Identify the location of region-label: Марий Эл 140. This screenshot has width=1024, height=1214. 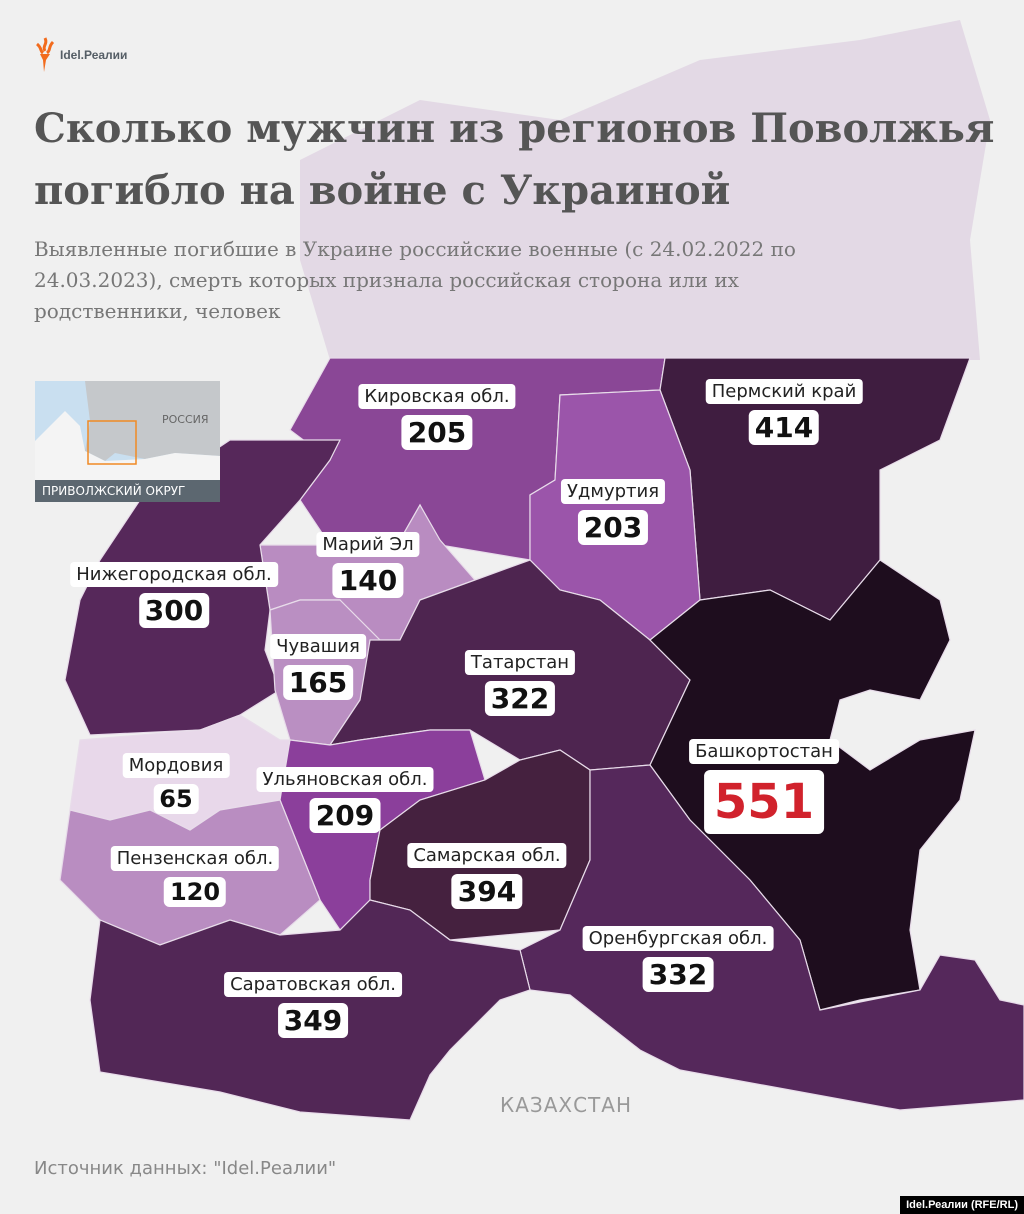
(368, 565).